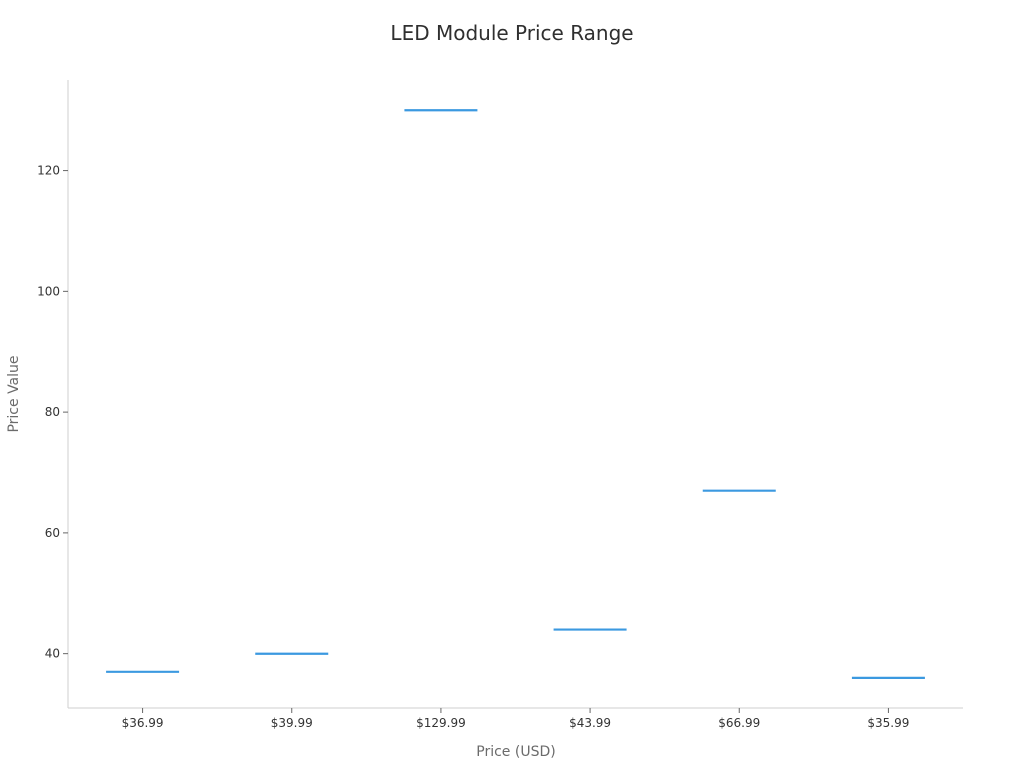  I want to click on y-tick-label: 60, so click(52, 533).